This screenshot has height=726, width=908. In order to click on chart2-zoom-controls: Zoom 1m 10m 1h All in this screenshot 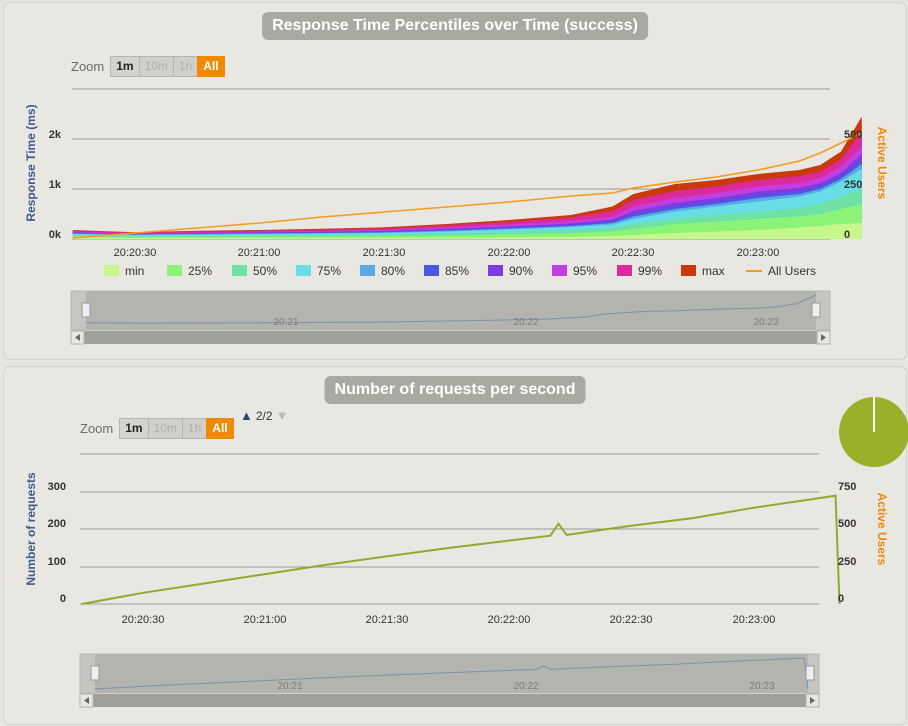, I will do `click(157, 428)`.